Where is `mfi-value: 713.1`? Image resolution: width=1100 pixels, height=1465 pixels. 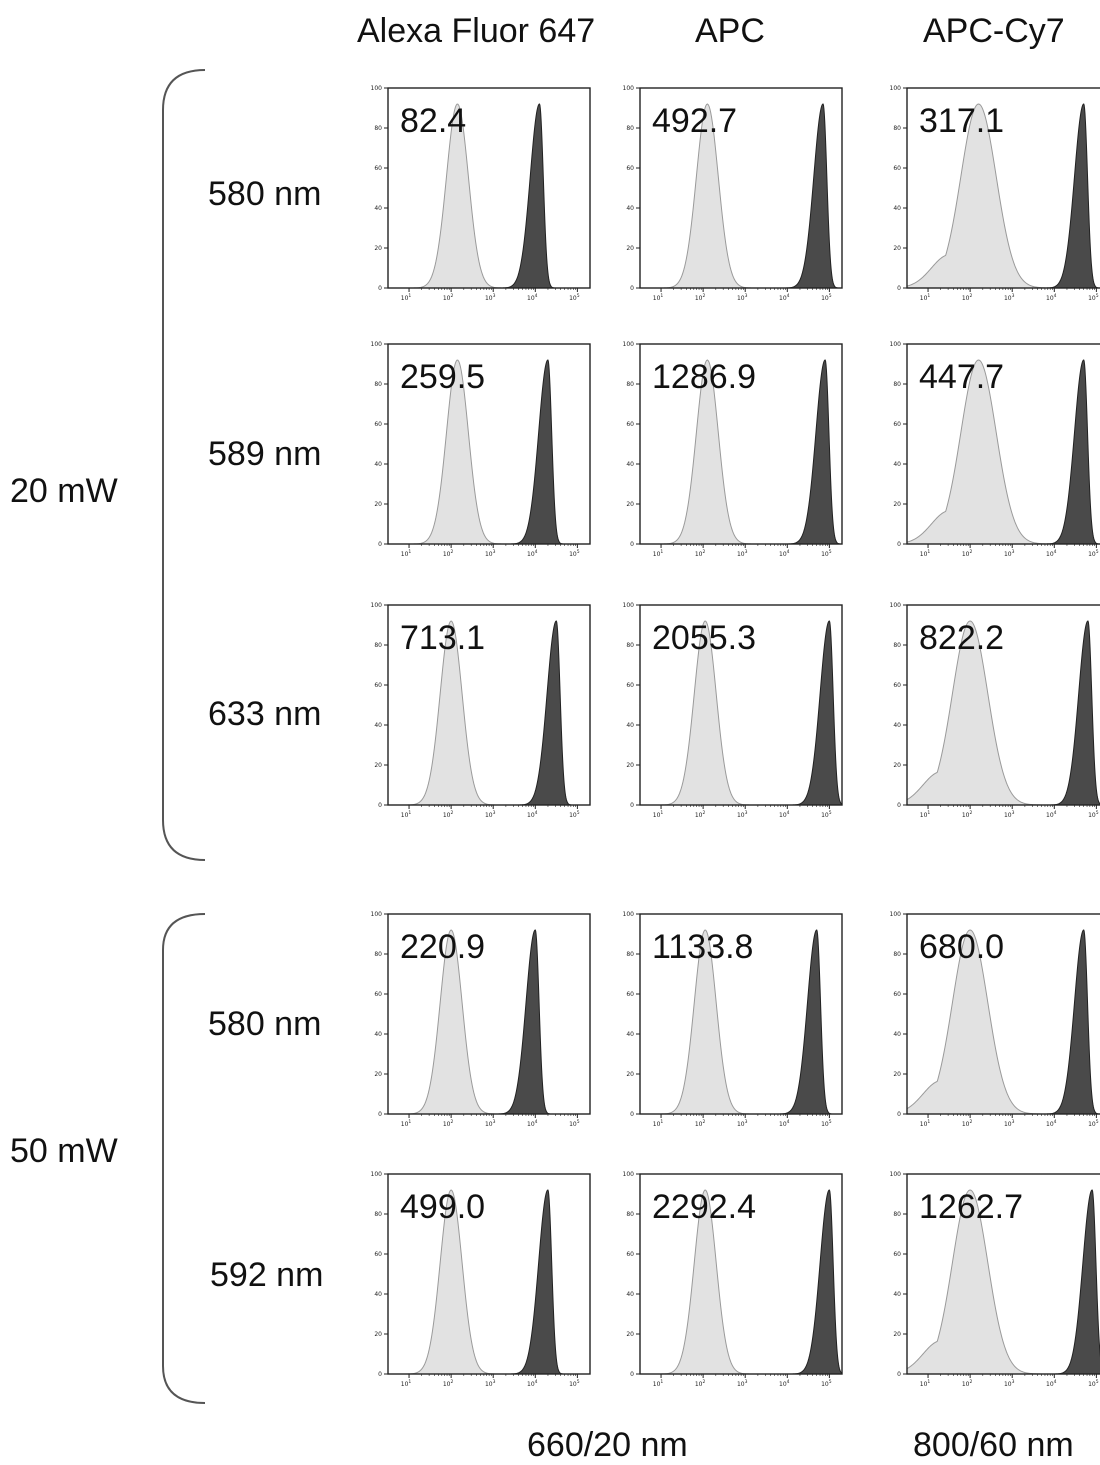 mfi-value: 713.1 is located at coordinates (442, 638).